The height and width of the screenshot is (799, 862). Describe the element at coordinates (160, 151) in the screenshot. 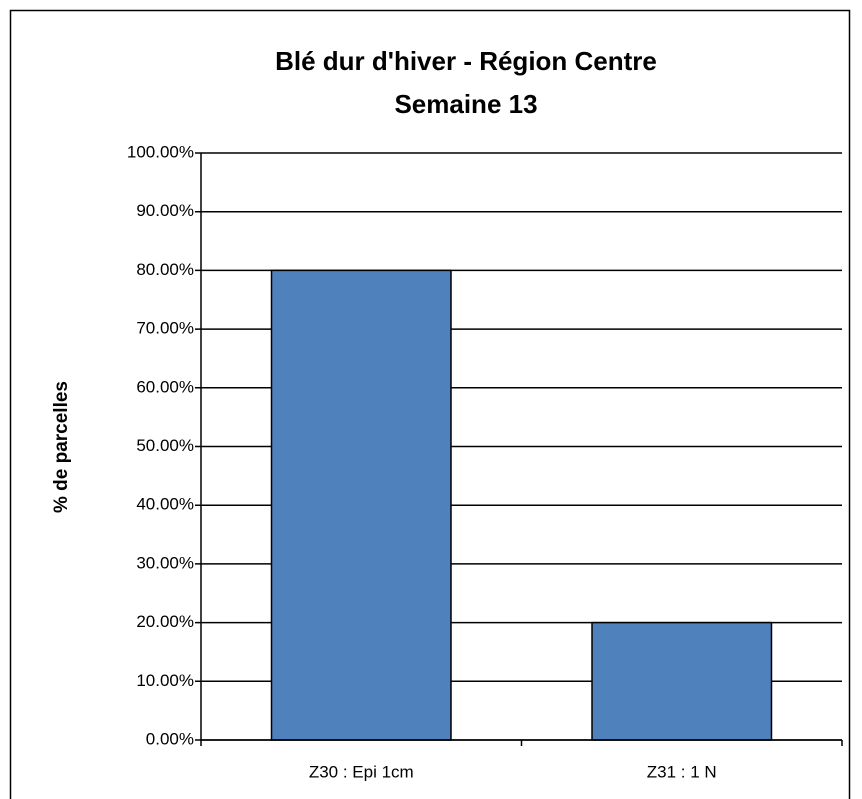

I see `y-tick-label: 100.00%` at that location.